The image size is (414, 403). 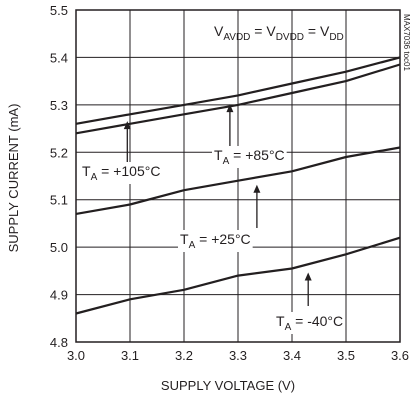 I want to click on arrow-25-head, so click(x=257, y=188).